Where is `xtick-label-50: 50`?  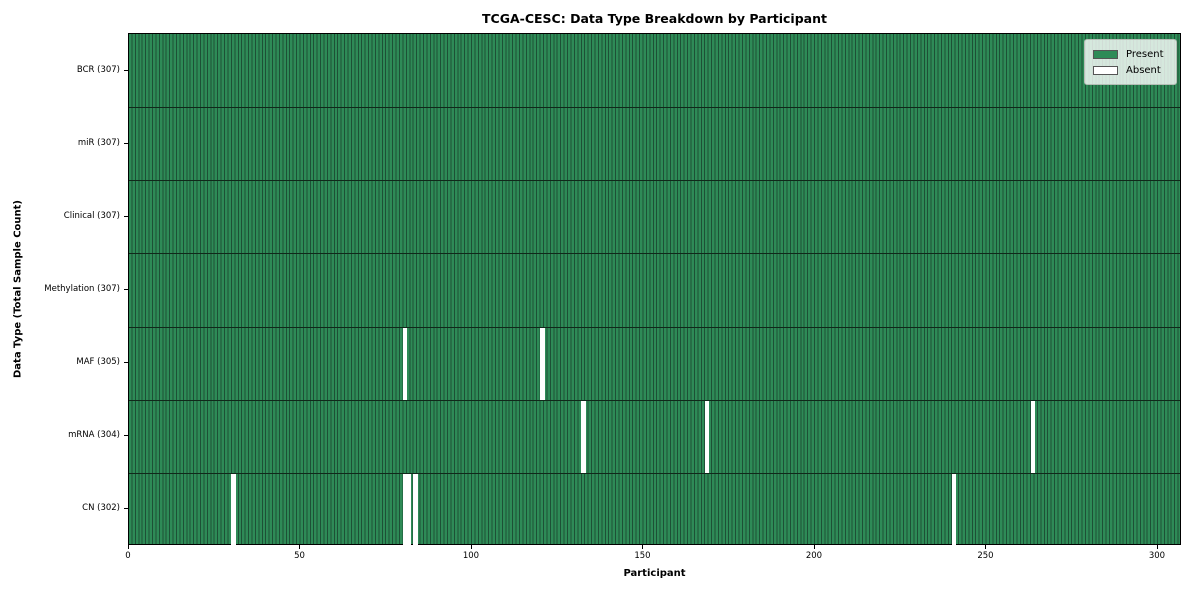 xtick-label-50: 50 is located at coordinates (299, 556).